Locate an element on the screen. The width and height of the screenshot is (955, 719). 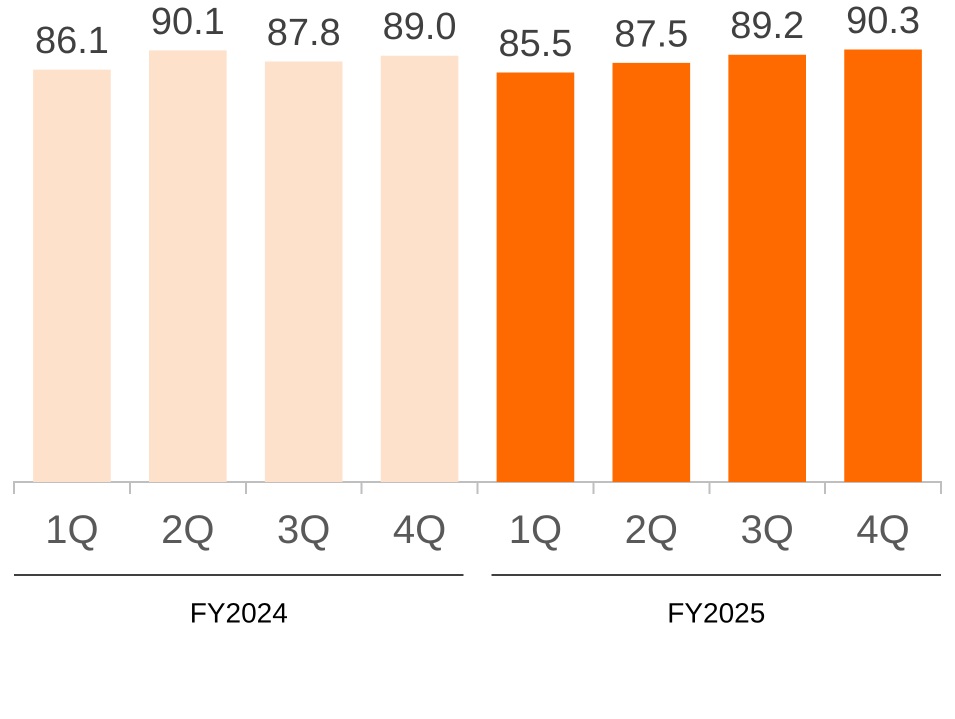
data-label: 87.5 is located at coordinates (651, 34).